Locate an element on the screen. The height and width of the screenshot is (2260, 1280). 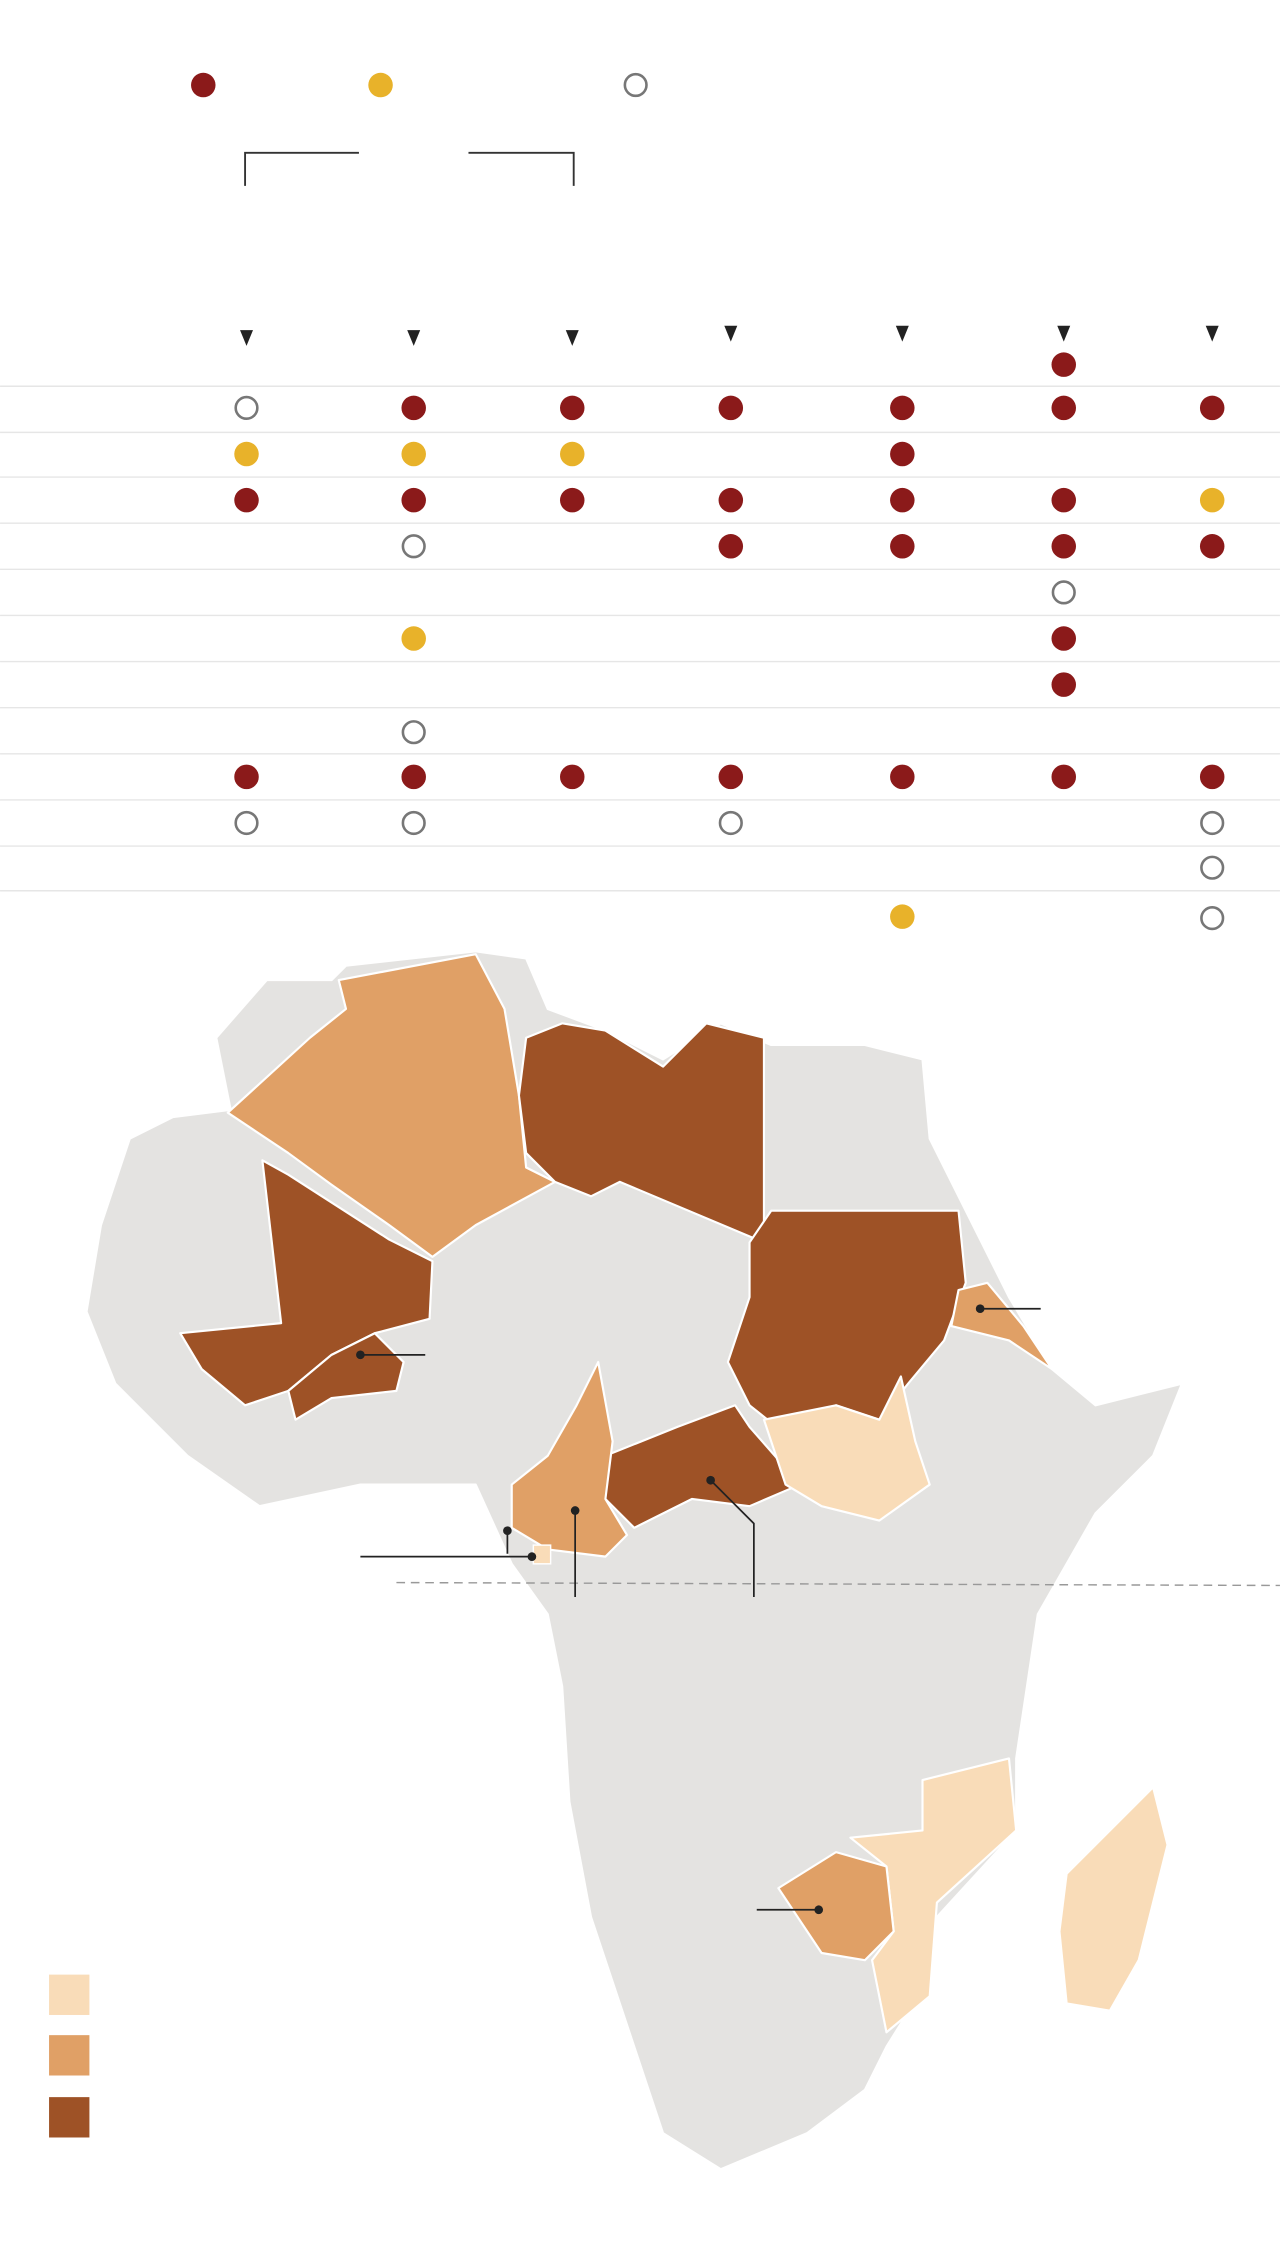
leader-line is located at coordinates (732, 1538).